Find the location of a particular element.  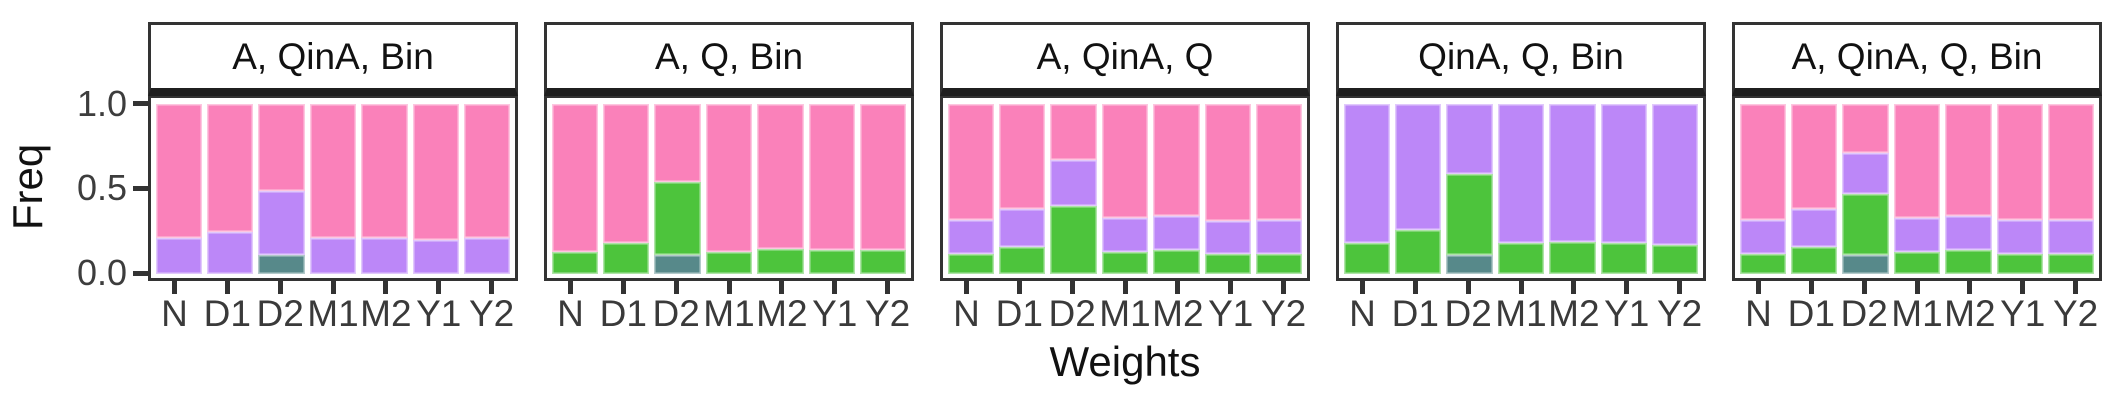

y-tick-label-1.0: 1.0 is located at coordinates (101, 103).